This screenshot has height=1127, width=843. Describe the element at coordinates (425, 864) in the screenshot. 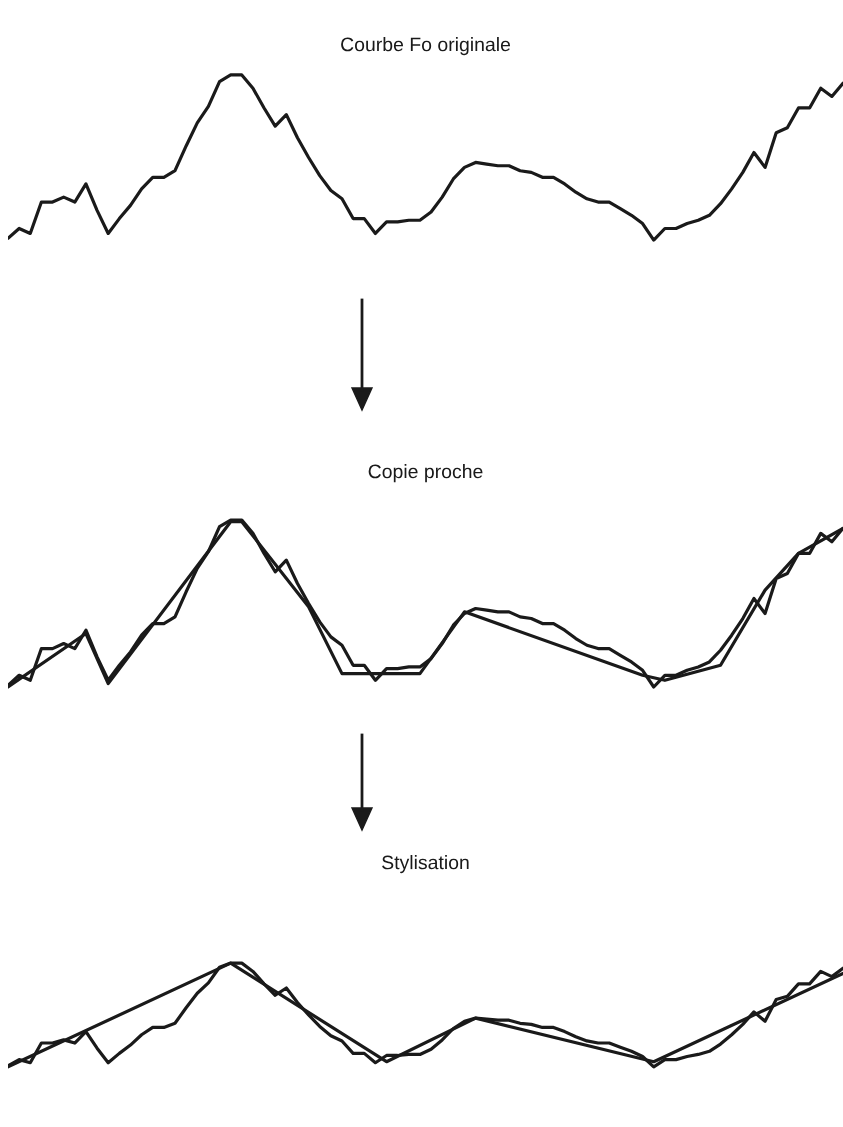

I see `chart-title: Stylisation` at that location.